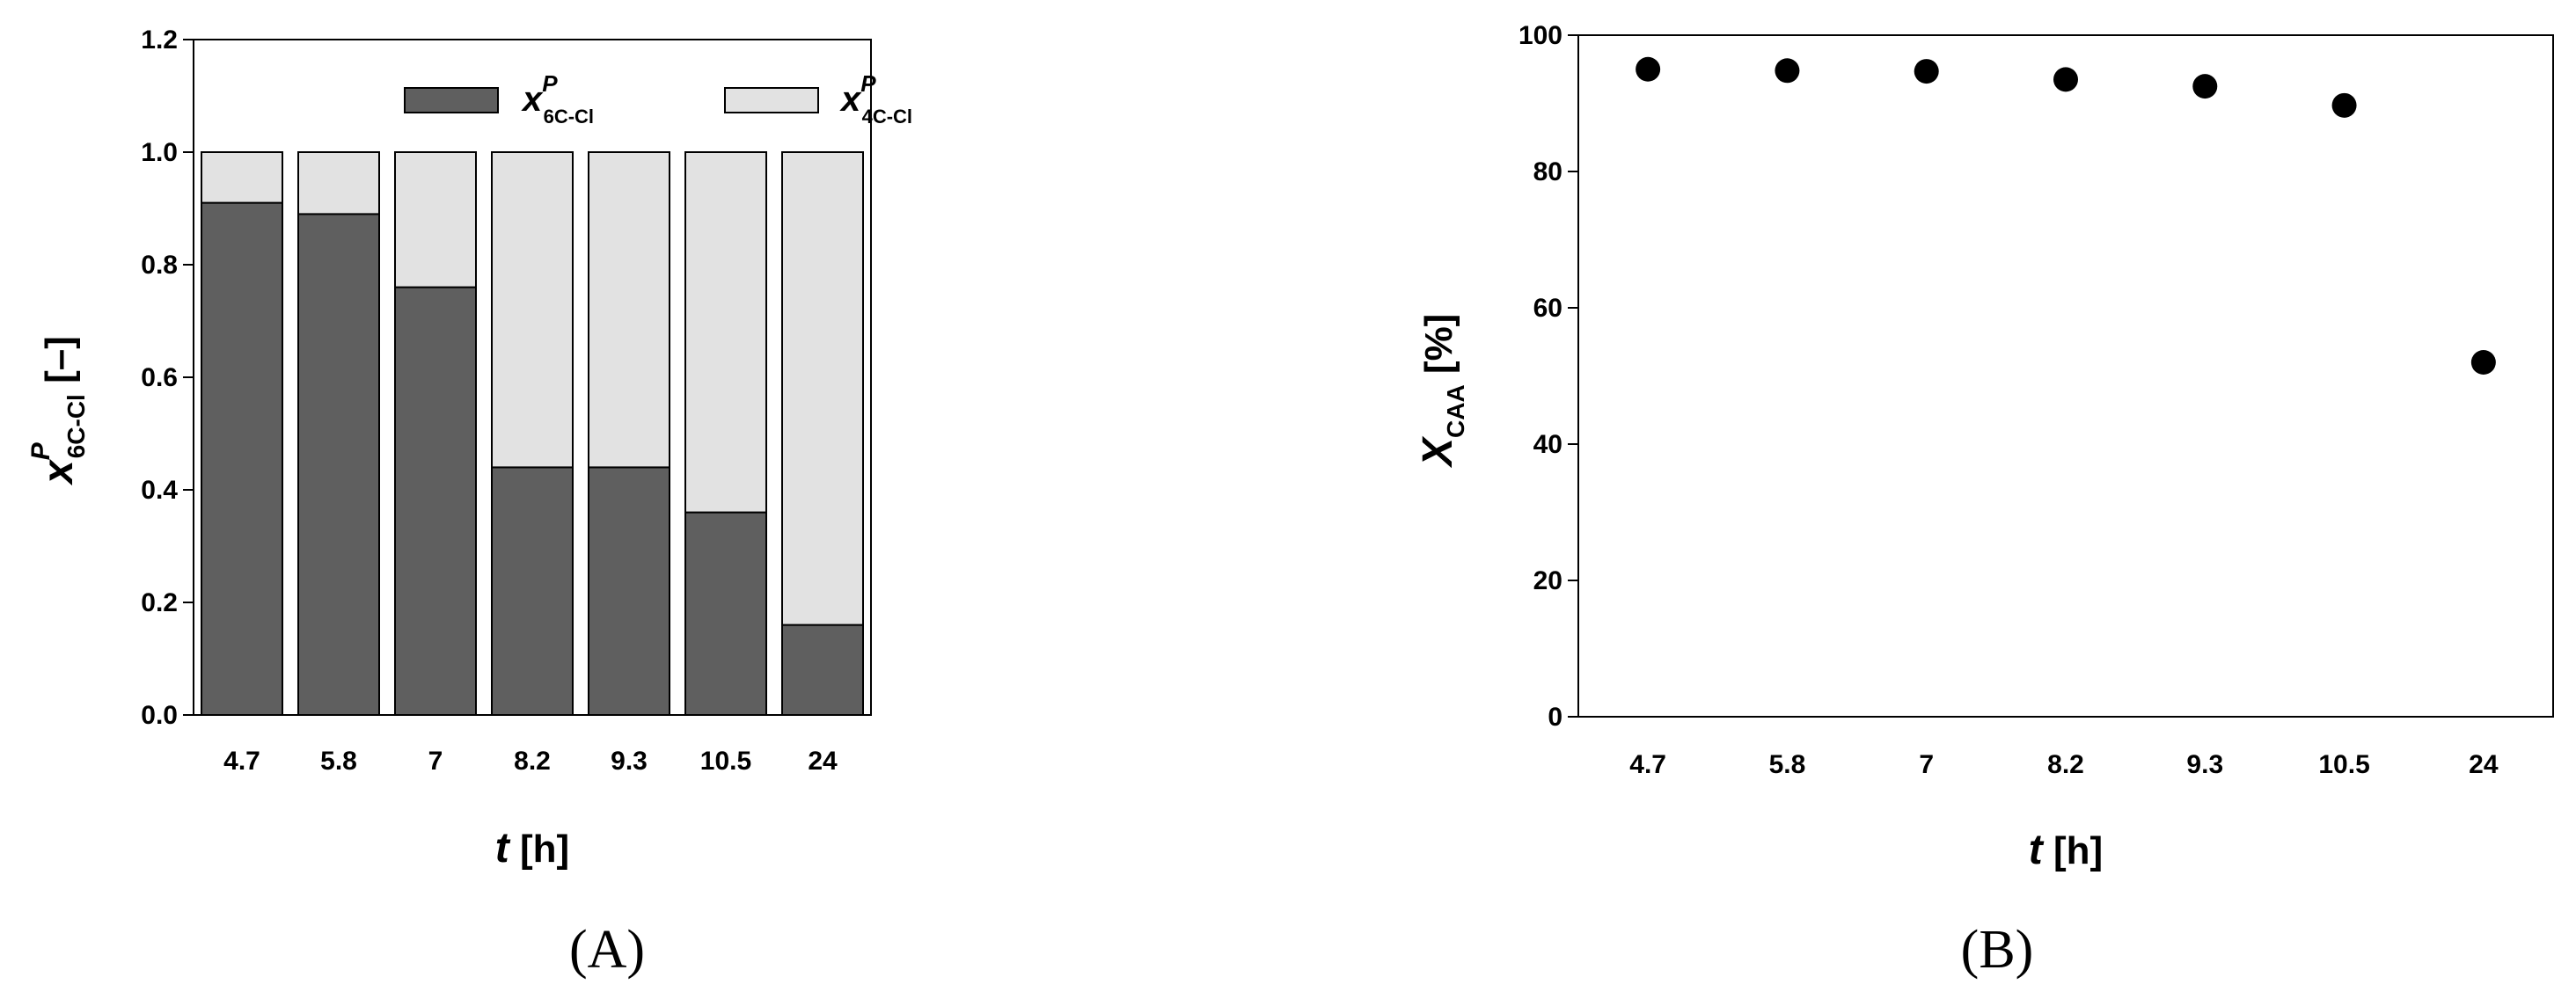  I want to click on panel-a-x-tick-label: 4.7, so click(241, 762).